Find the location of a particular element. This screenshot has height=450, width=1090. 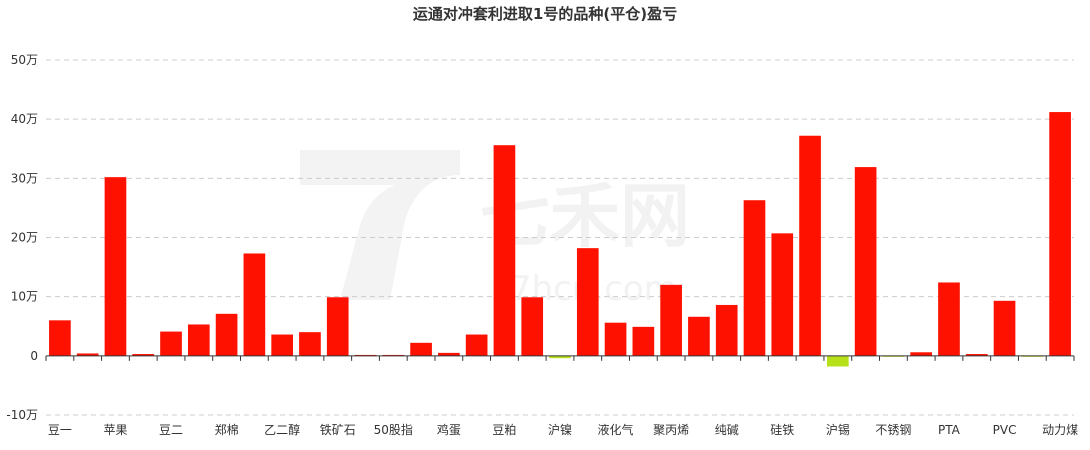

x-tick-label: 沪锡 is located at coordinates (838, 429).